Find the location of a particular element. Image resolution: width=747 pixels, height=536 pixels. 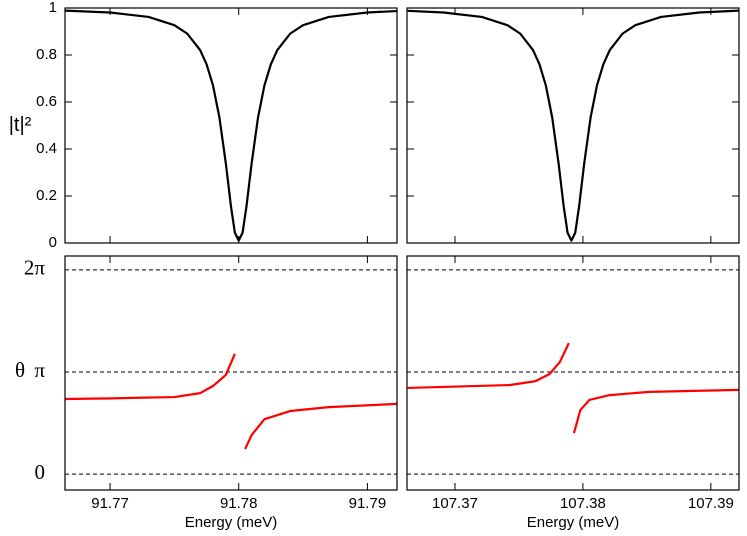

x-tick-label: 107.38 is located at coordinates (583, 503).